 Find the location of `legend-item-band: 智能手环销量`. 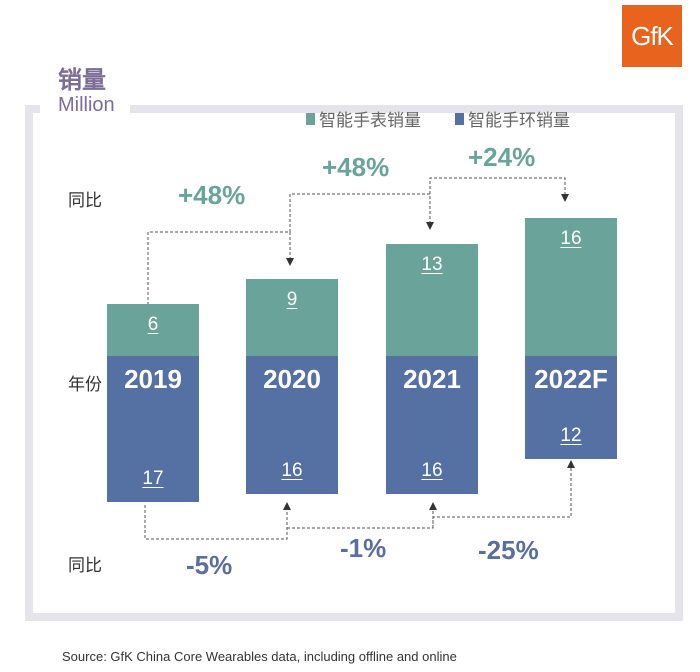

legend-item-band: 智能手环销量 is located at coordinates (512, 118).